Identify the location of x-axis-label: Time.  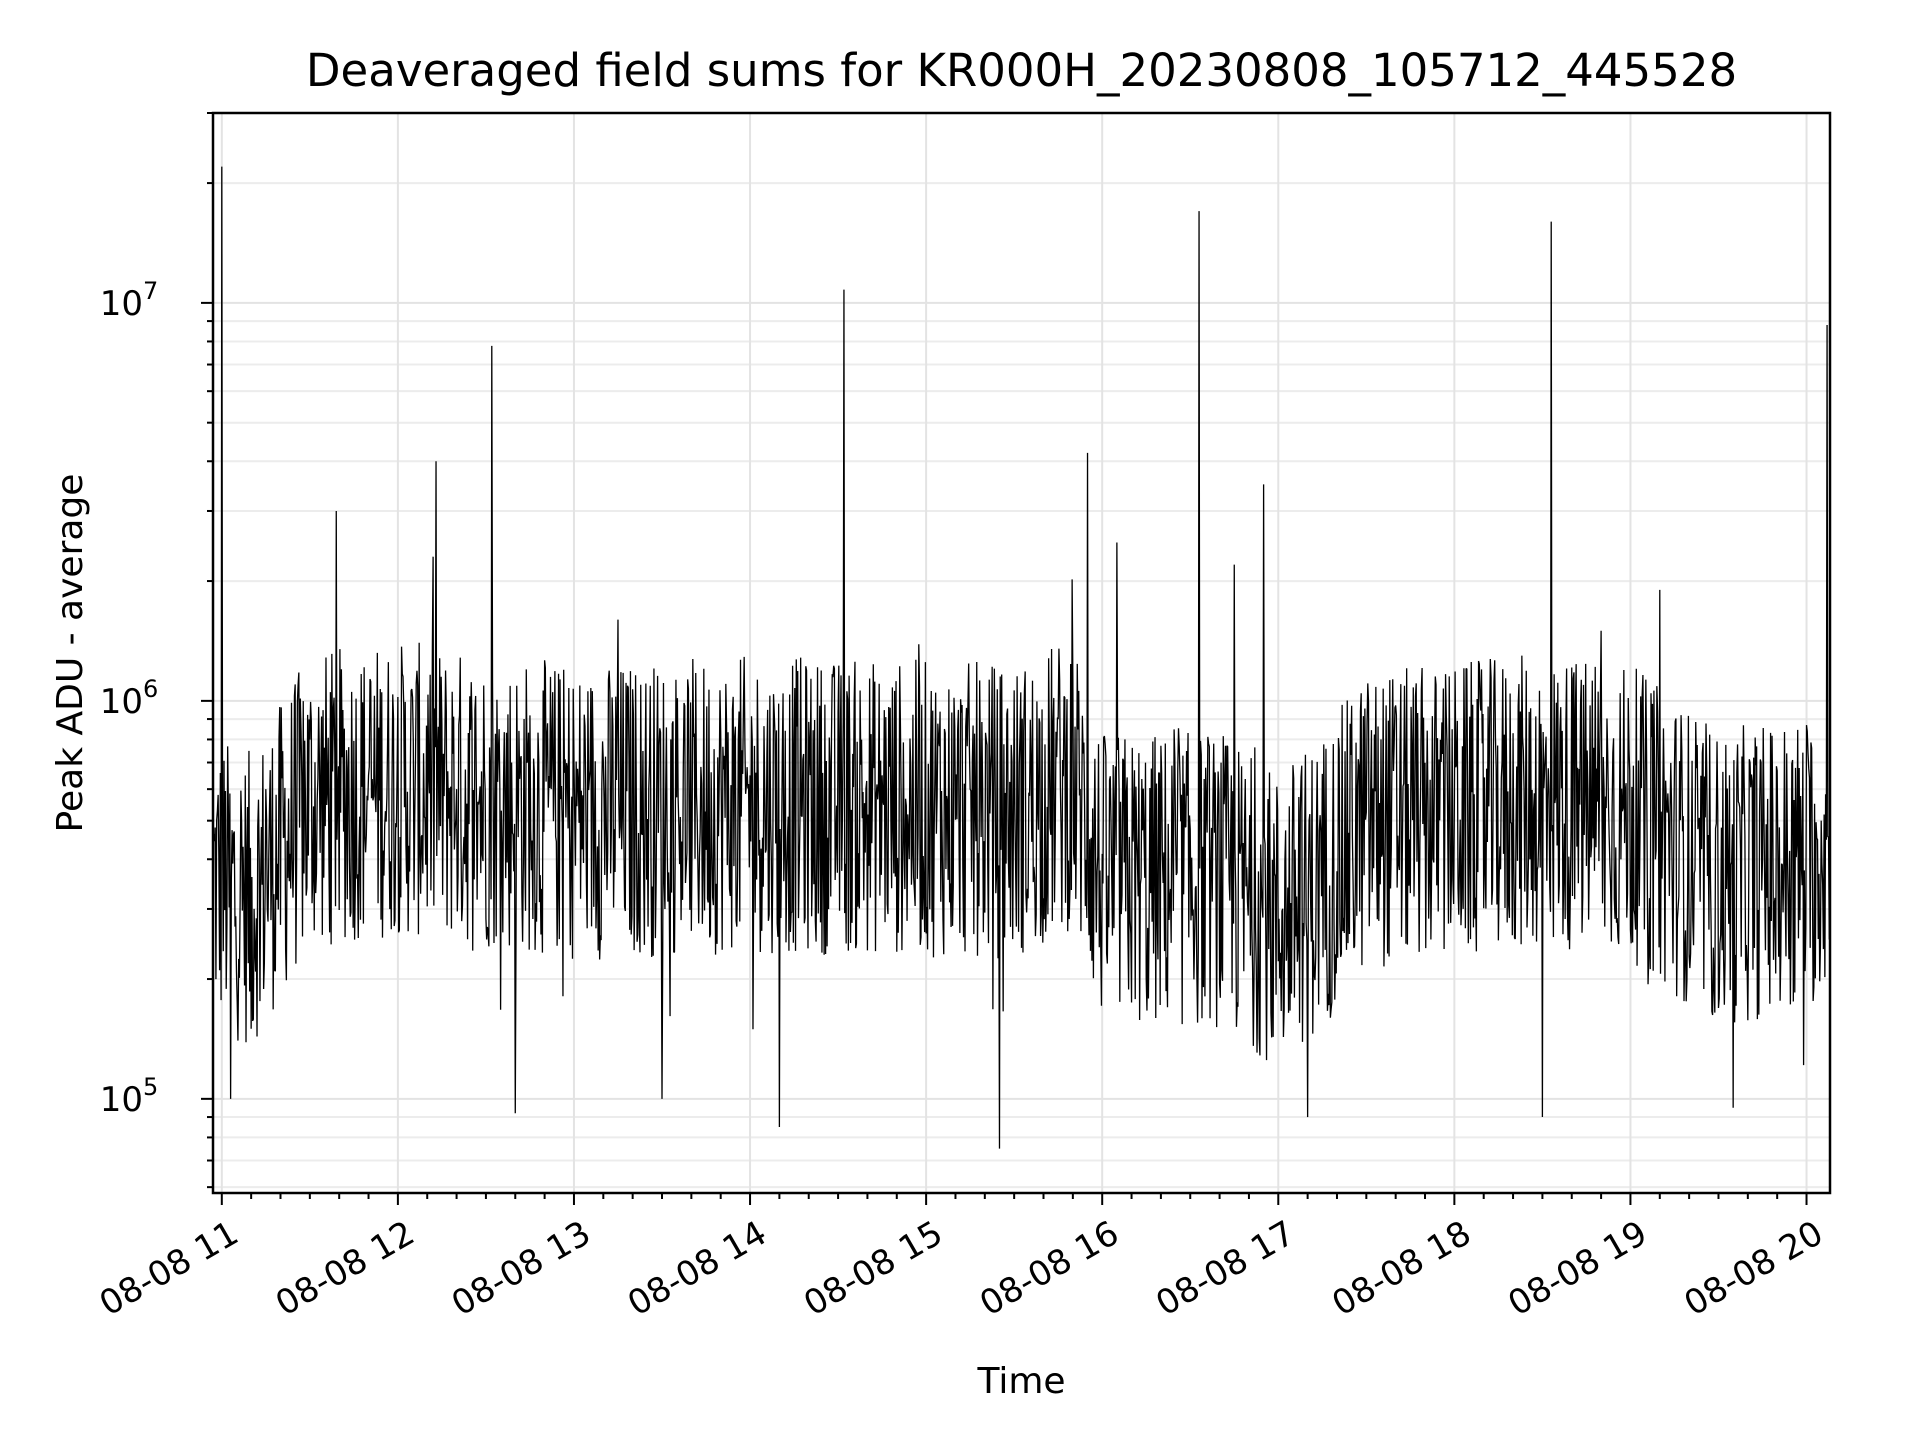
(1020, 1381).